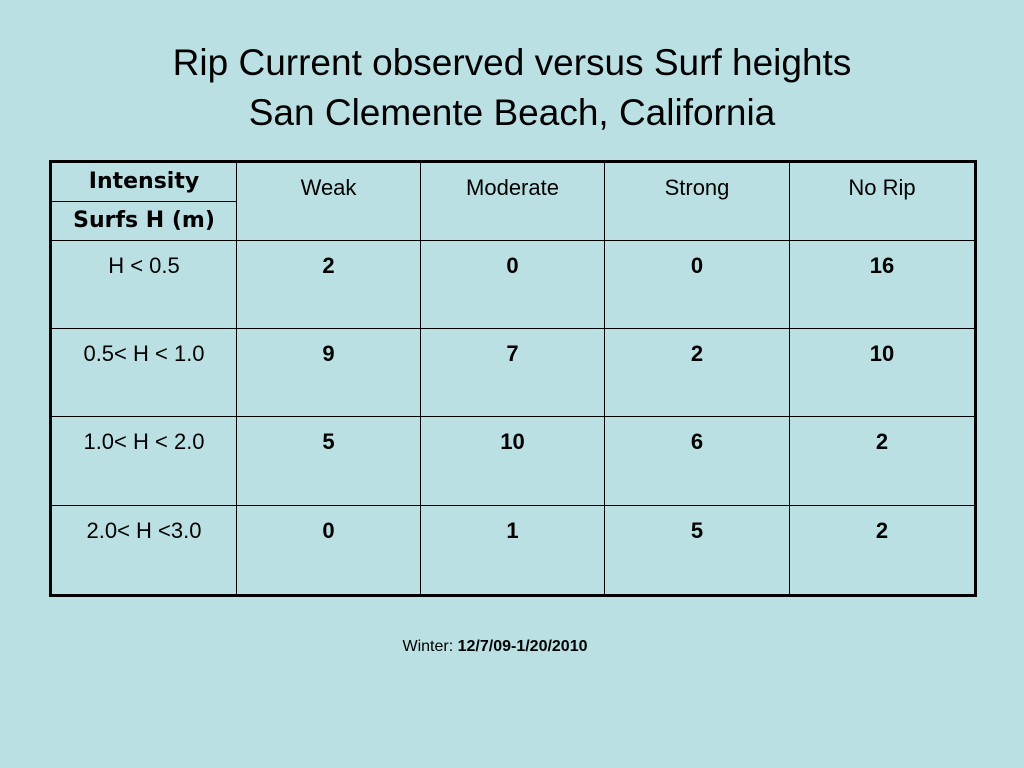 This screenshot has height=768, width=1024. Describe the element at coordinates (882, 201) in the screenshot. I see `column-header-no-rip: No Rip` at that location.